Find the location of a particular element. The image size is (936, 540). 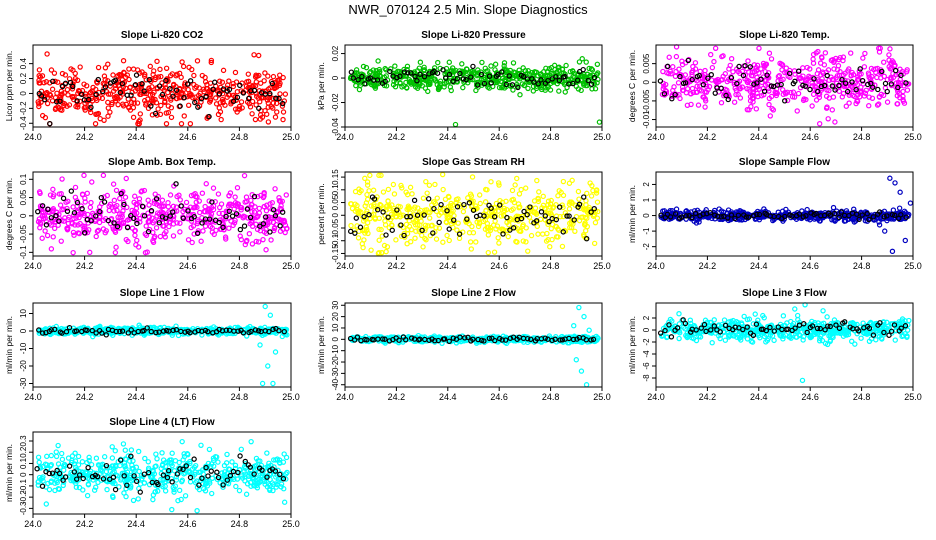

x-tick-label: 24.2 is located at coordinates (397, 397).